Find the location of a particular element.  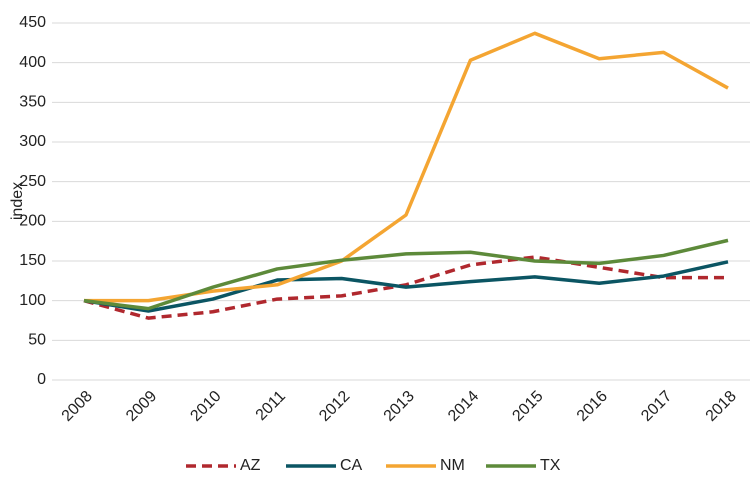

y-tick-label: 50 is located at coordinates (37, 340).